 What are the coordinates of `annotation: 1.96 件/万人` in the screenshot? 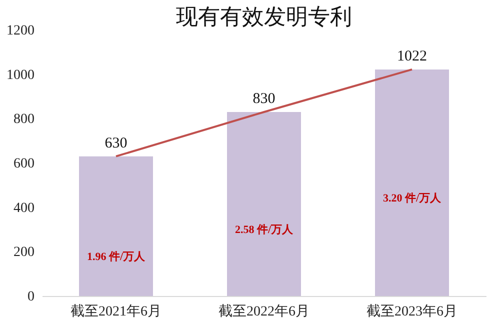 It's located at (116, 256).